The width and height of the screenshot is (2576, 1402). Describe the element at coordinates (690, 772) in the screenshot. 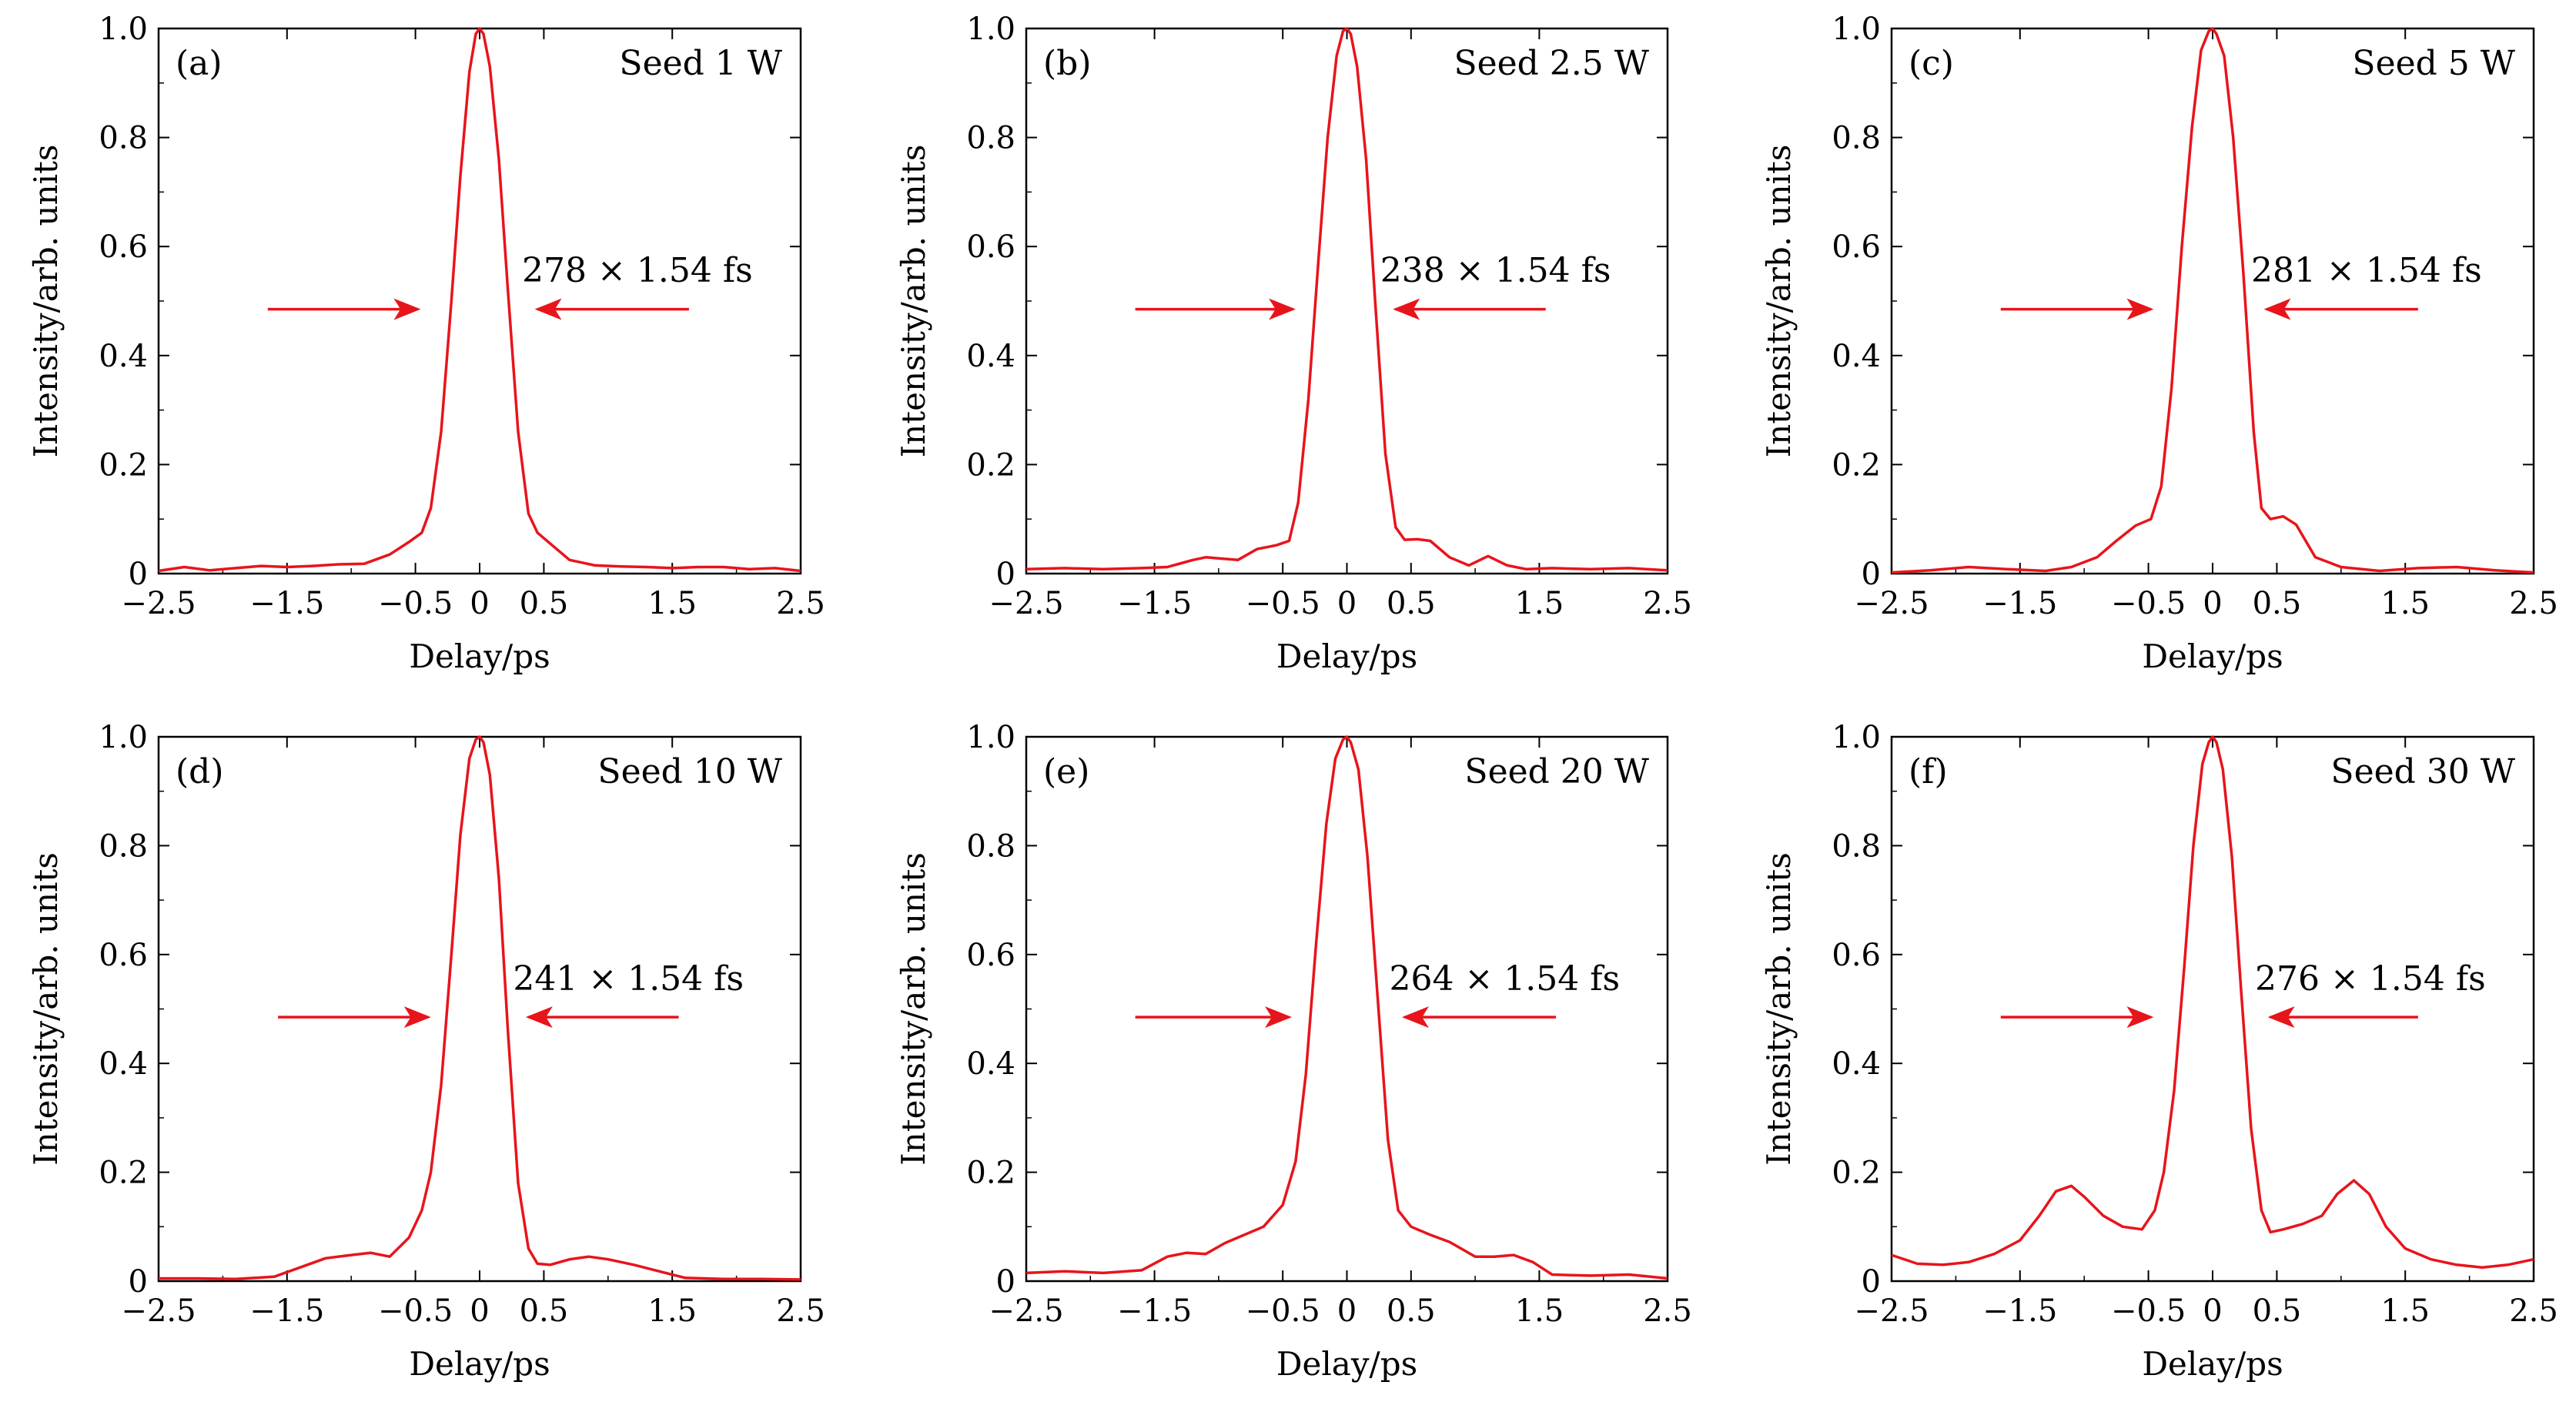

I see `series-label: Seed 10 W` at that location.